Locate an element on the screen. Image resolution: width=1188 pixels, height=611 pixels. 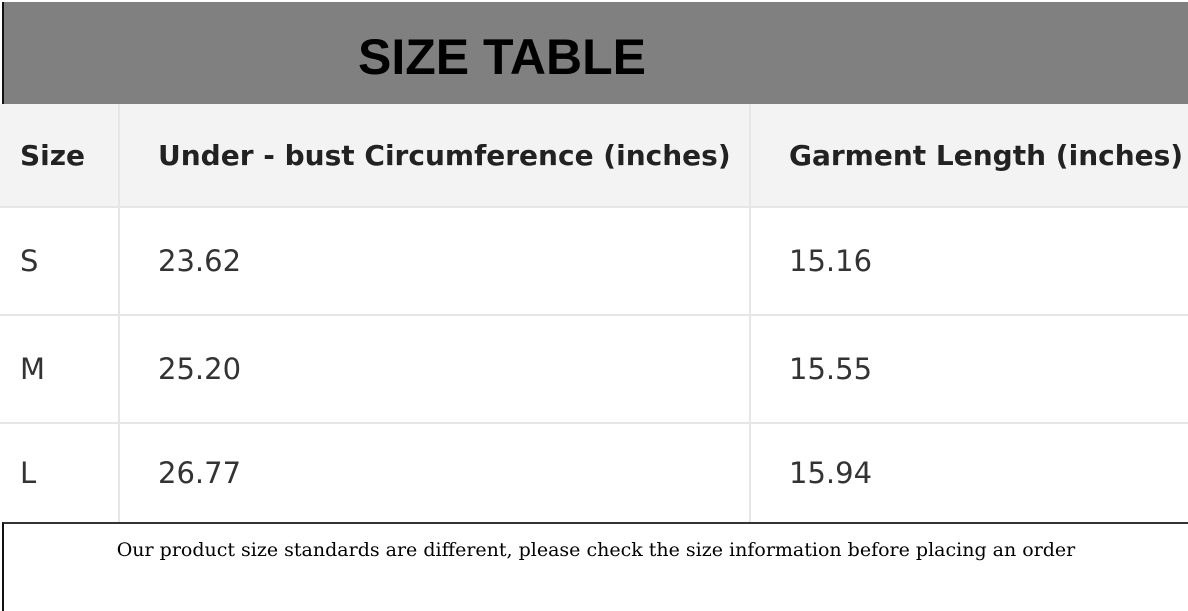
page-title: SIZE TABLE is located at coordinates (502, 57).